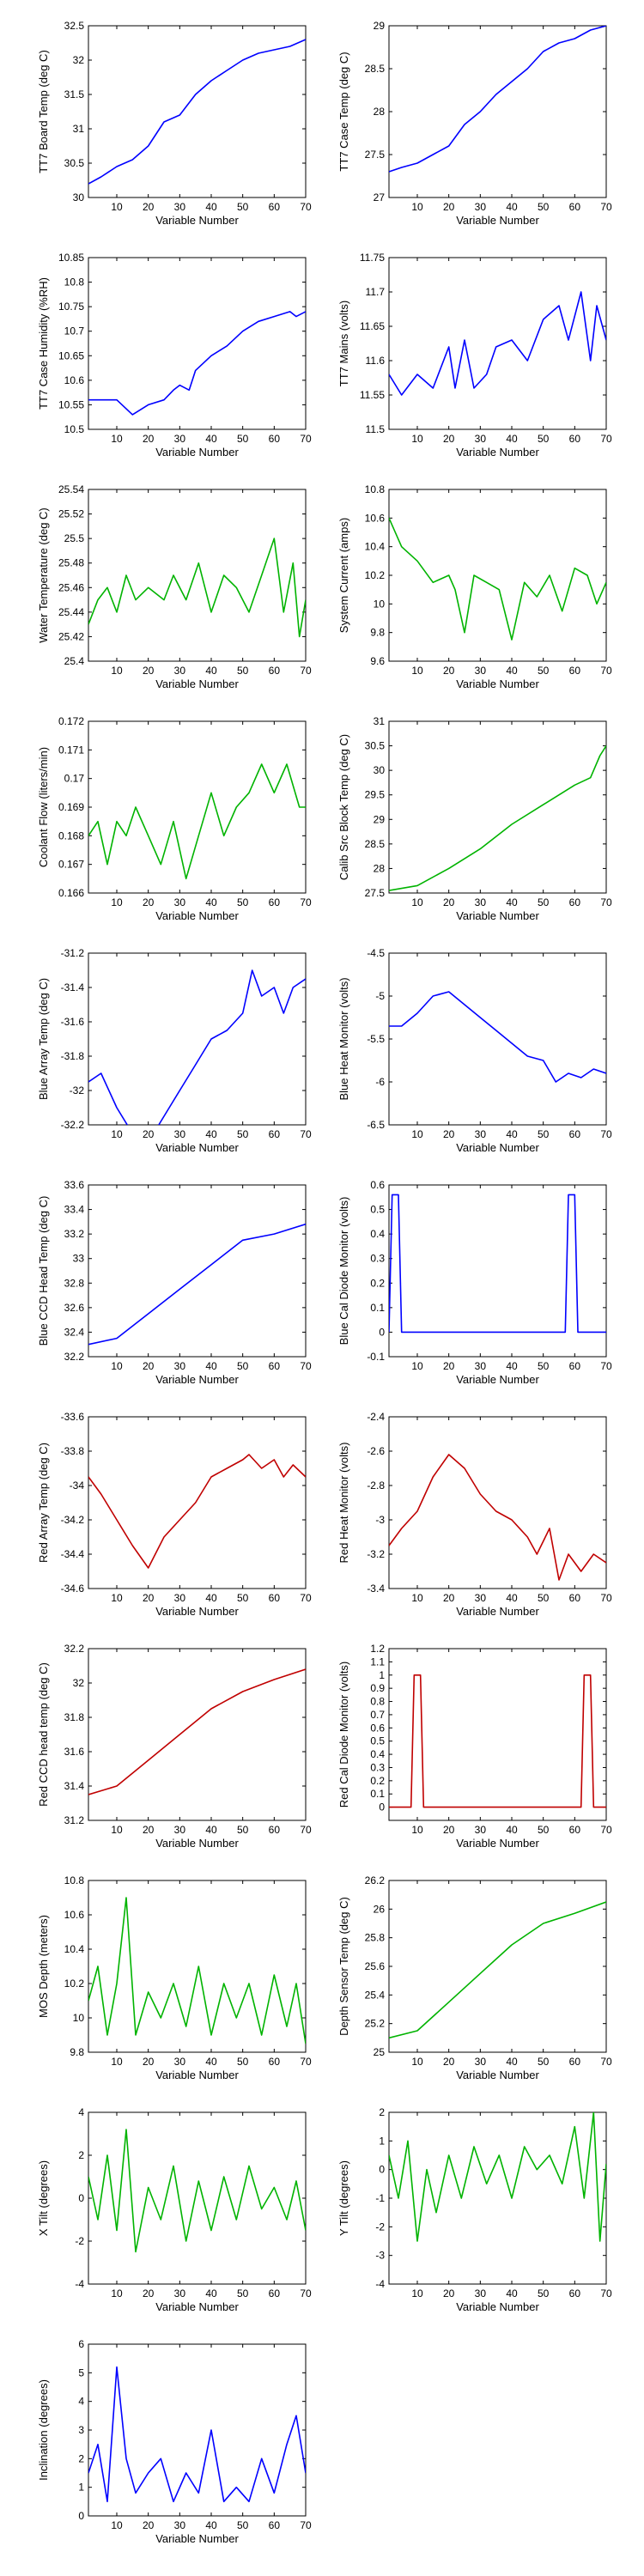 This screenshot has width=644, height=2576. I want to click on y-tick-label: 9.6, so click(377, 661).